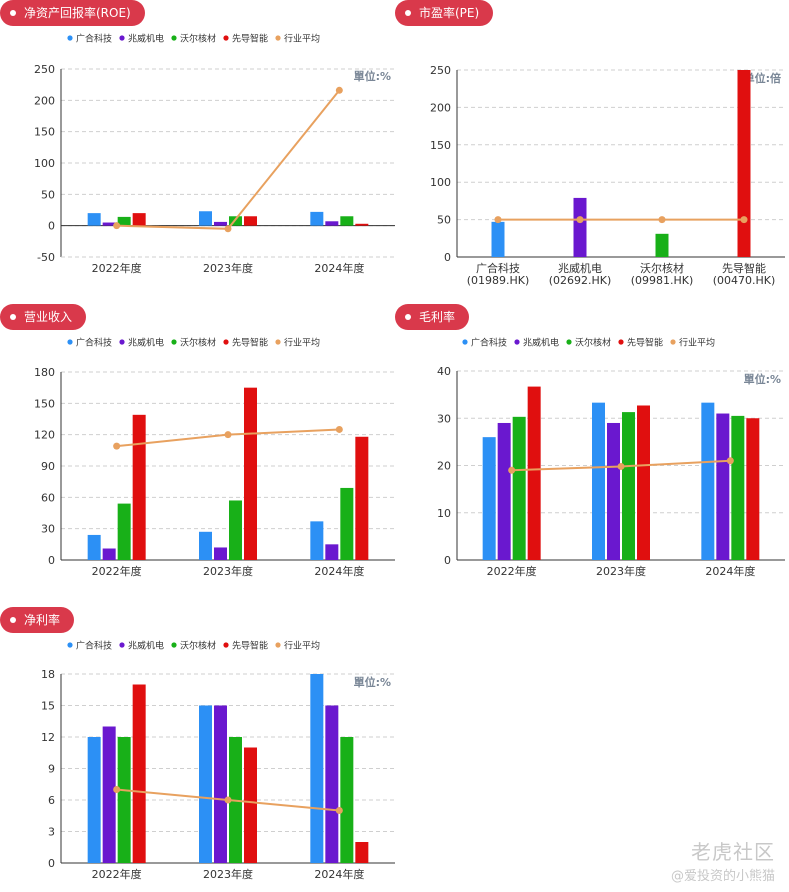  Describe the element at coordinates (37, 620) in the screenshot. I see `chart-title-badge: 净利率` at that location.